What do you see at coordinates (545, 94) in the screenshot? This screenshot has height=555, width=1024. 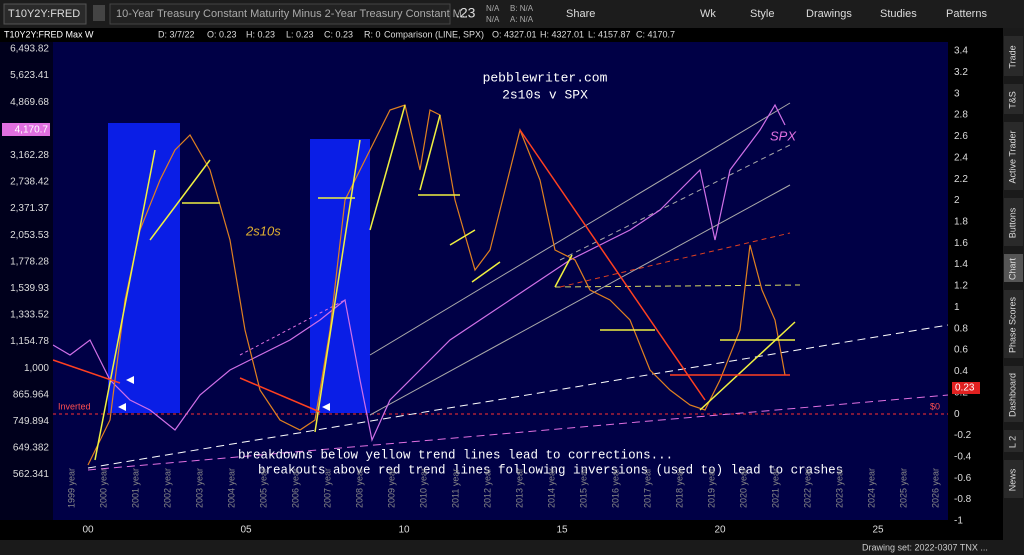 I see `subtitle: 2s10s v SPX` at bounding box center [545, 94].